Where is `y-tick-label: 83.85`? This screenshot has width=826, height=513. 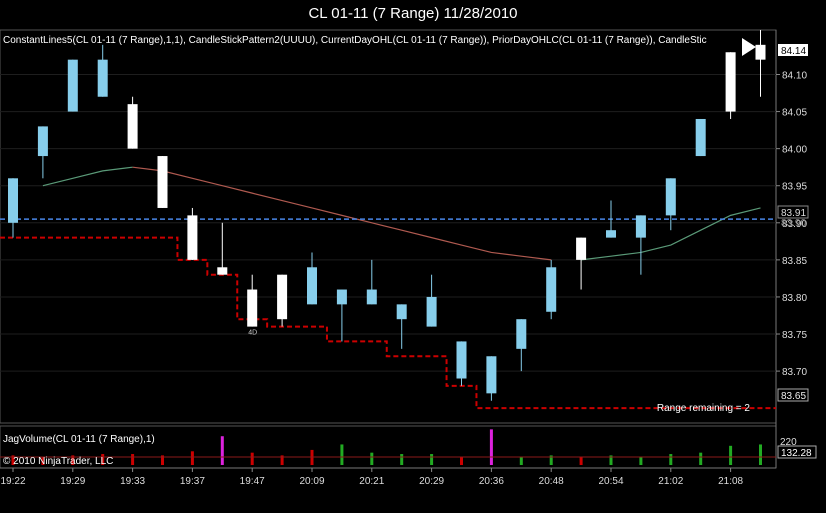 y-tick-label: 83.85 is located at coordinates (794, 261).